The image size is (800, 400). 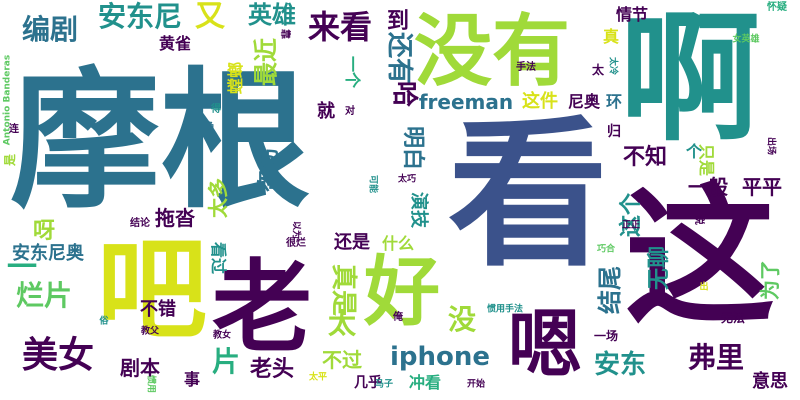 I want to click on word-guanyong: 惯用, so click(x=150, y=384).